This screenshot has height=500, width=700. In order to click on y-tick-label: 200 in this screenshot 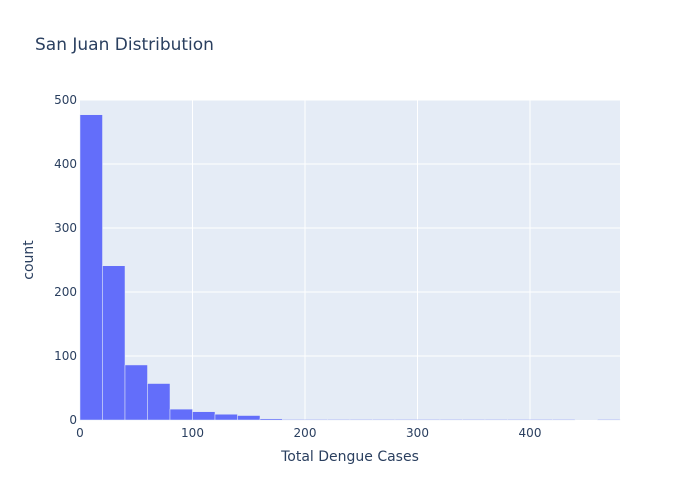, I will do `click(65, 292)`.